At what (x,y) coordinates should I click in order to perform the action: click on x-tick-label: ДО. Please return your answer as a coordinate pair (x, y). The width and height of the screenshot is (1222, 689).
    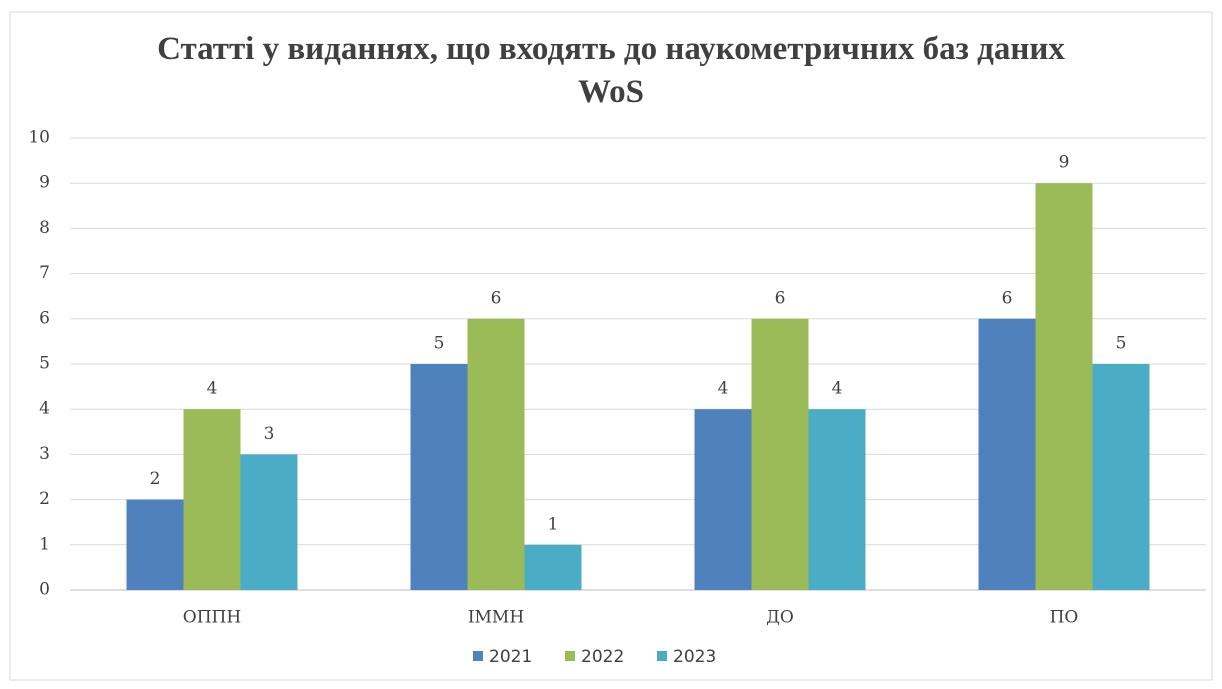
    Looking at the image, I should click on (780, 618).